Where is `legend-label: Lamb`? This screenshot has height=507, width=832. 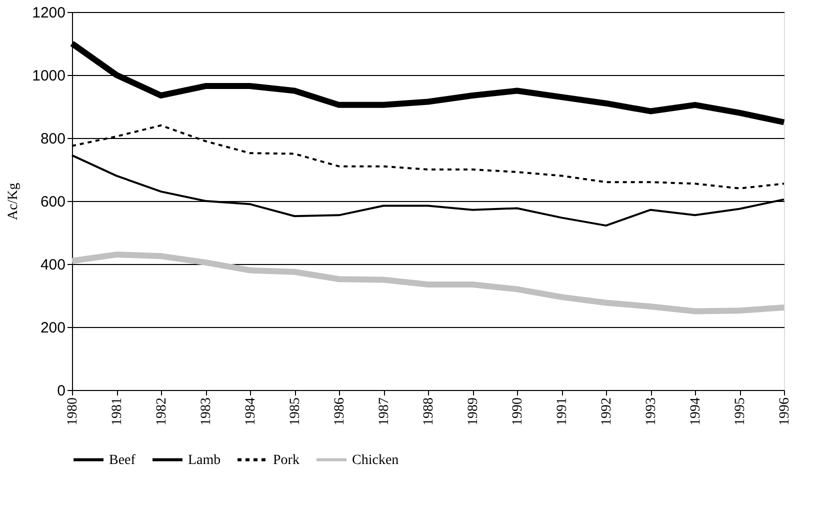
legend-label: Lamb is located at coordinates (204, 460).